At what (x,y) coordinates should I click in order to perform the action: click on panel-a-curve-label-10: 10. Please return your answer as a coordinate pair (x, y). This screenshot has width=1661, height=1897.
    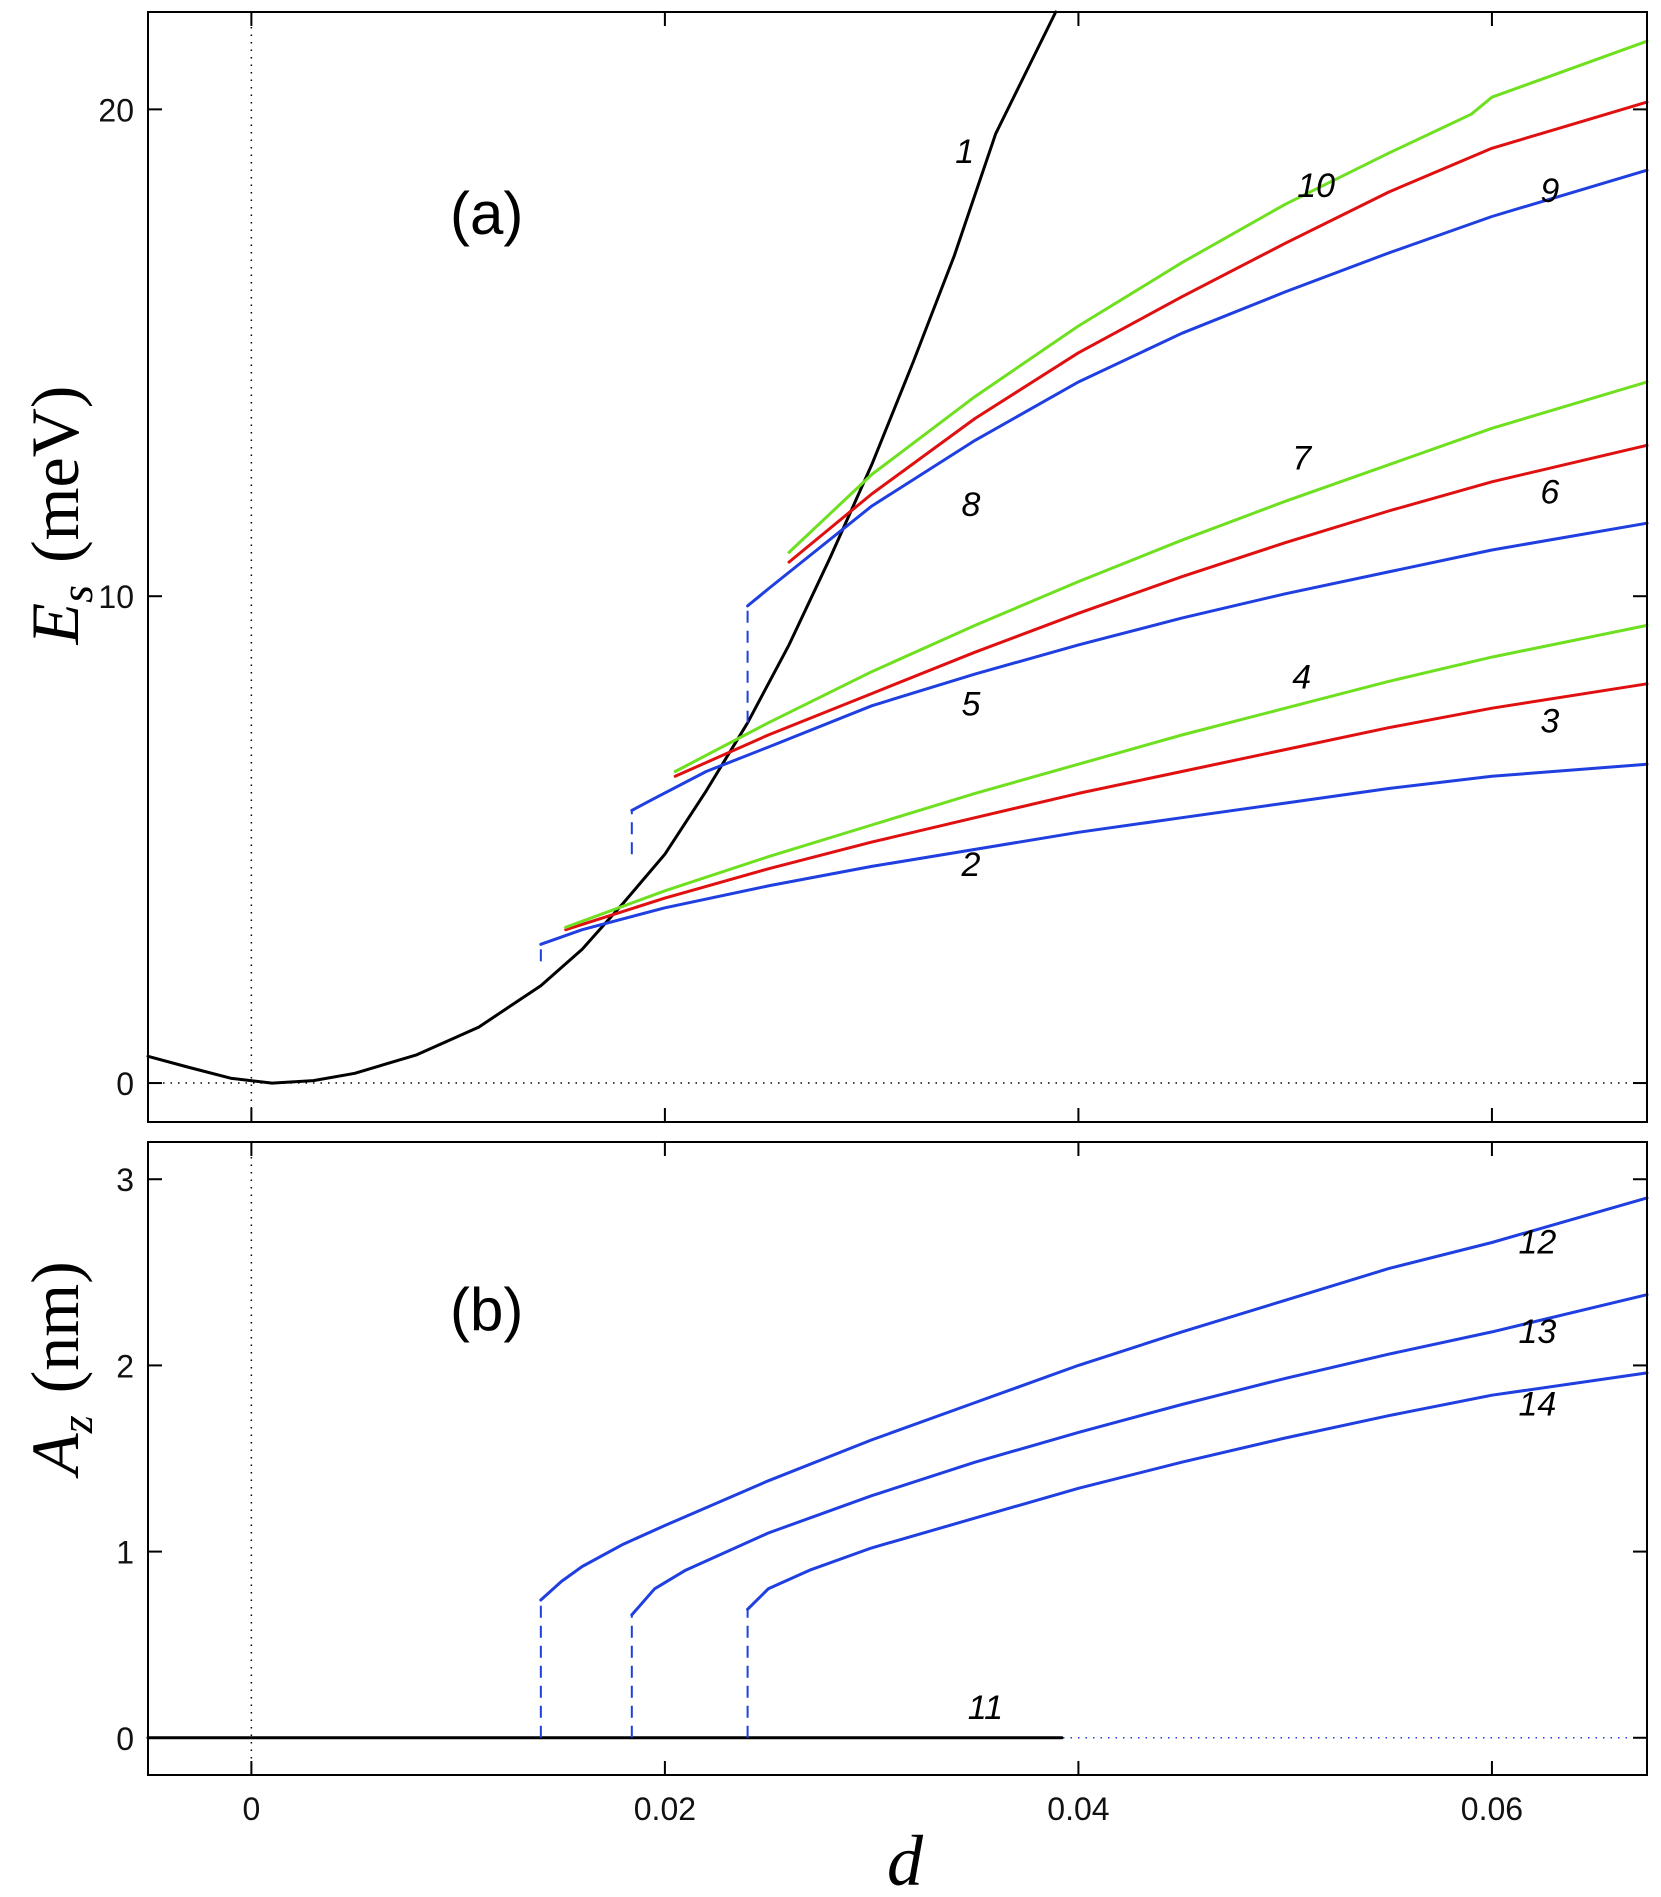
    Looking at the image, I should click on (1316, 186).